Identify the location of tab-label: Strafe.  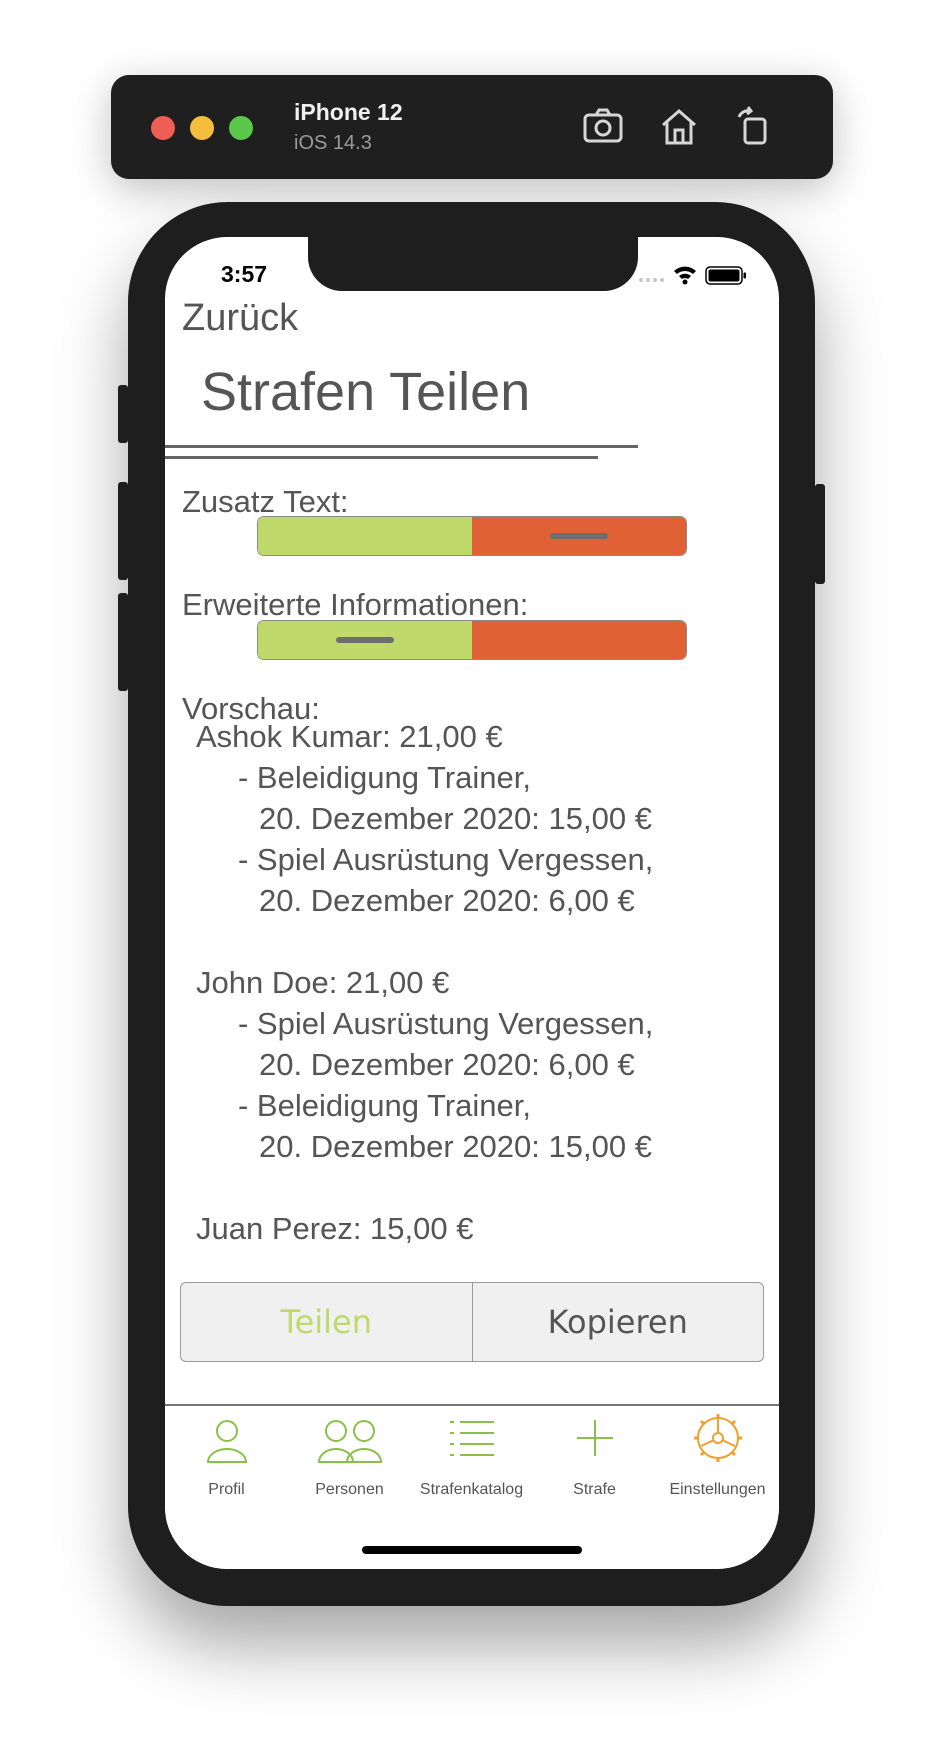
(594, 1489).